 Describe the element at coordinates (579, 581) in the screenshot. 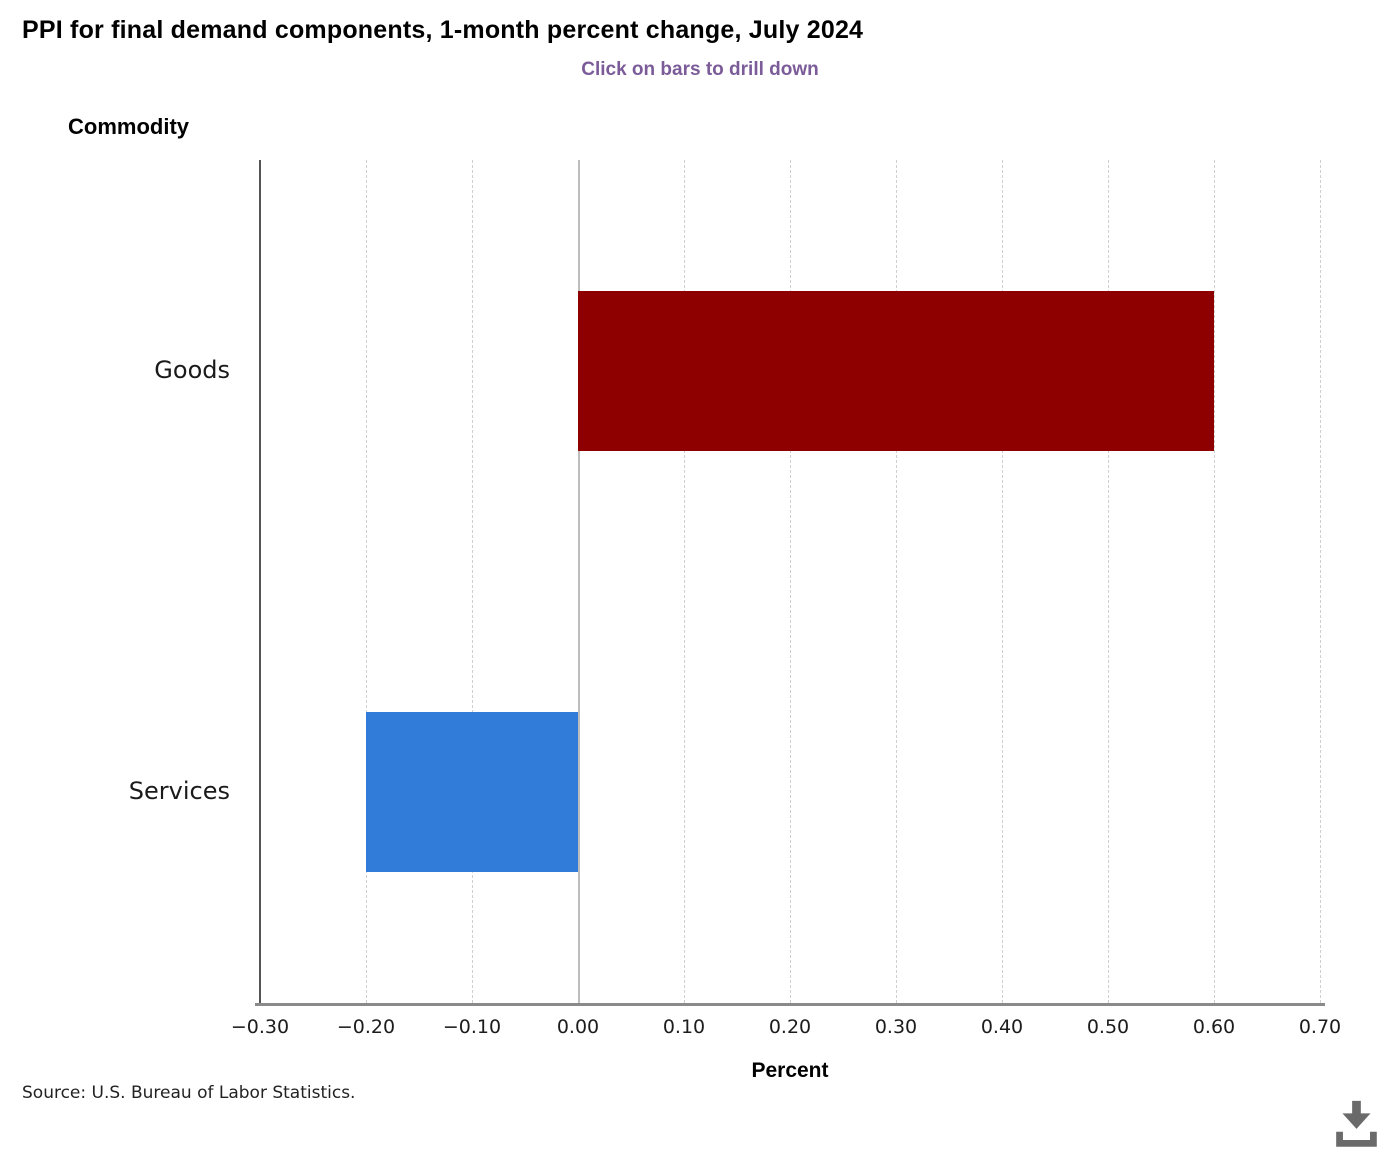

I see `zero-gridline` at that location.